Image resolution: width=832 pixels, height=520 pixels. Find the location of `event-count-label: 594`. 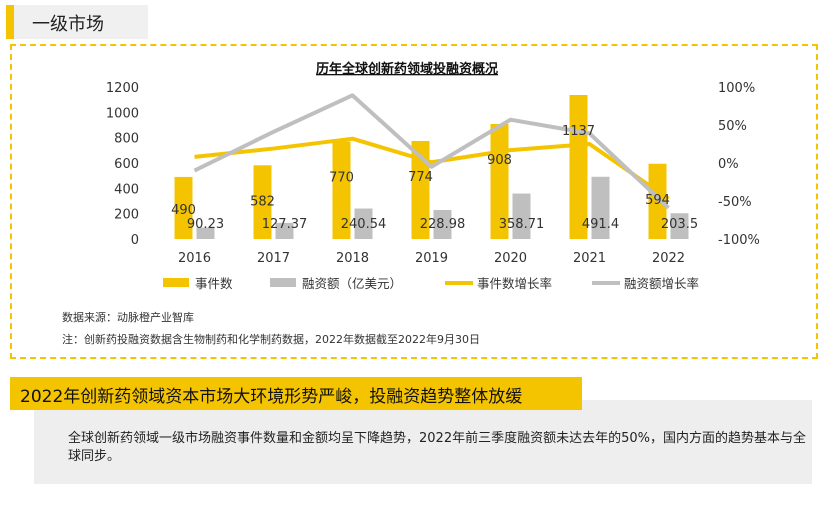

event-count-label: 594 is located at coordinates (657, 200).